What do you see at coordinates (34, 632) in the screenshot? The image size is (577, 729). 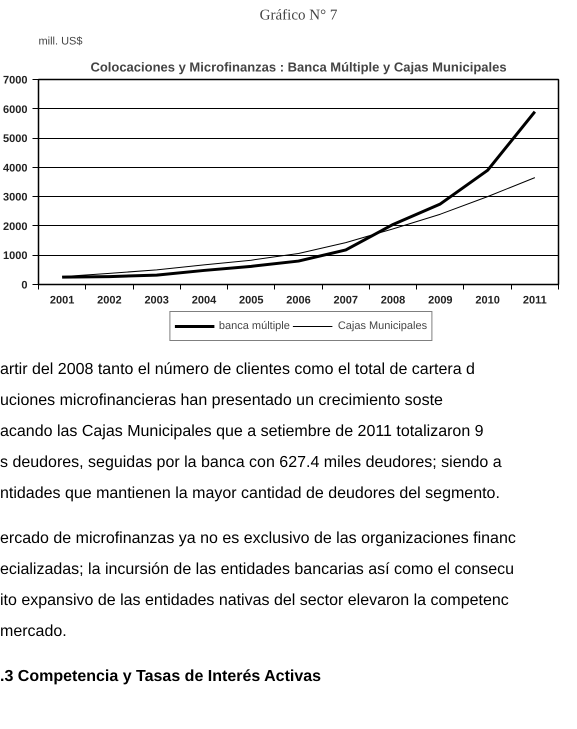 I see `text: mercado.` at bounding box center [34, 632].